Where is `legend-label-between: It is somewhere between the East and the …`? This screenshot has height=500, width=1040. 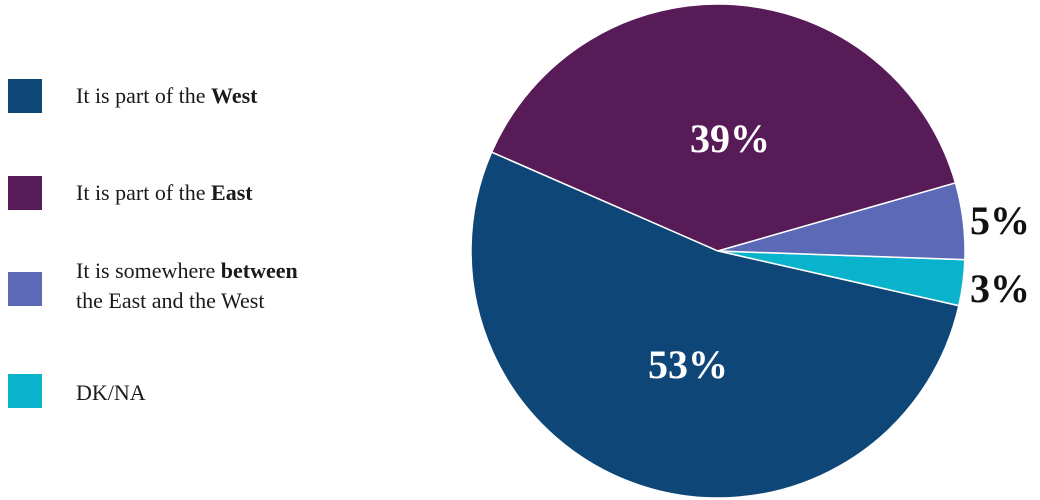 legend-label-between: It is somewhere between the East and the … is located at coordinates (187, 285).